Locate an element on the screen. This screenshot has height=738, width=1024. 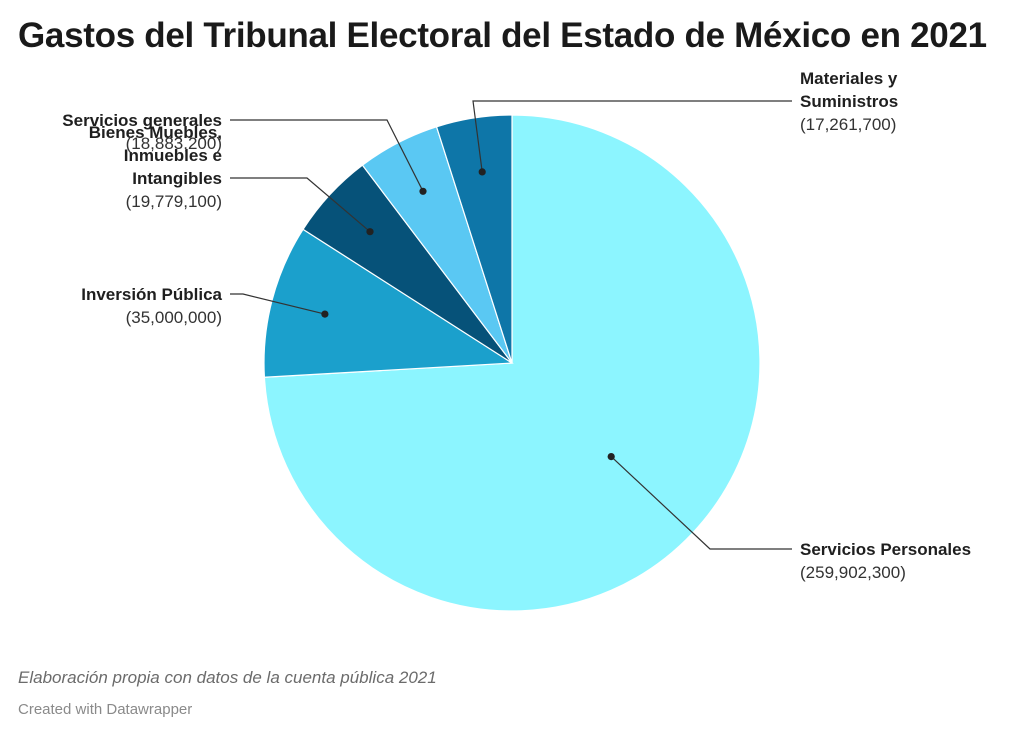
leader-dot-inversion-publica is located at coordinates (325, 314).